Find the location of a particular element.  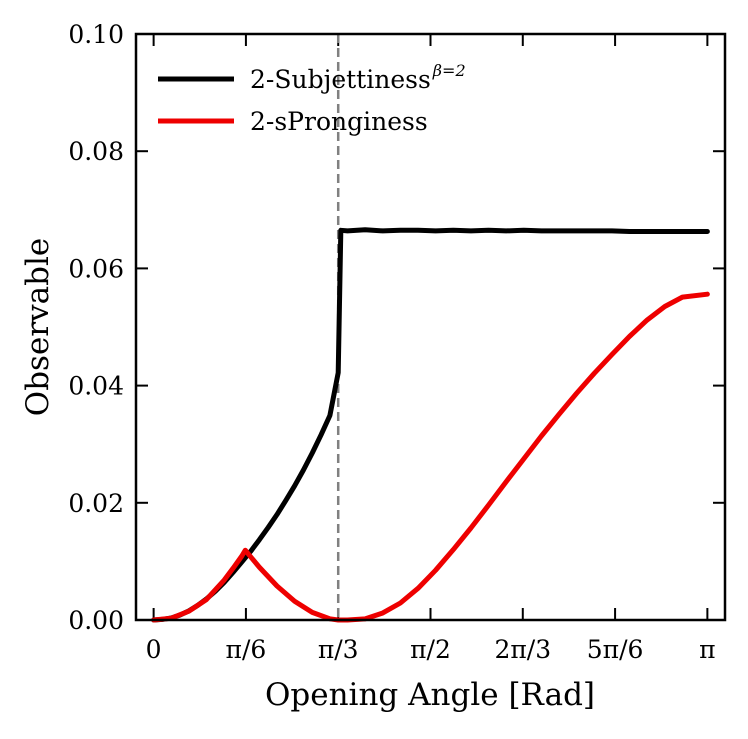

y-tick-label: 0.02 is located at coordinates (96, 503).